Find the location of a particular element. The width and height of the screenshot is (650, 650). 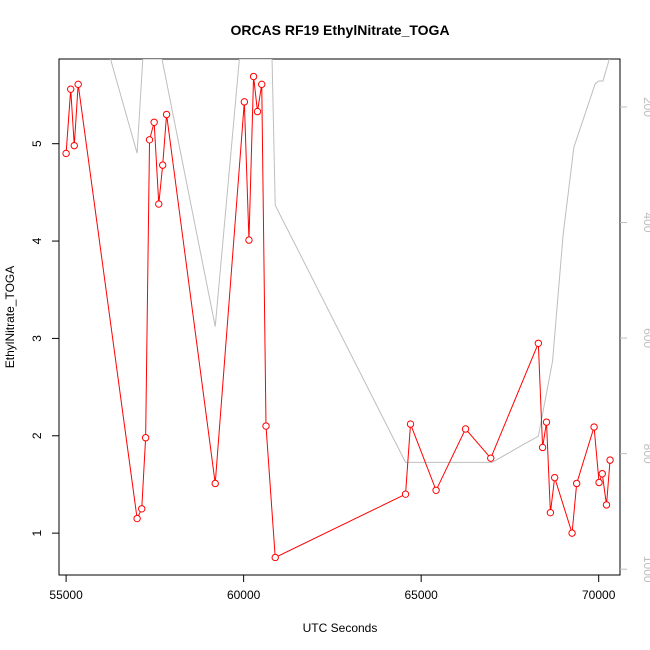

y-tick-label-3: 4 is located at coordinates (37, 240).